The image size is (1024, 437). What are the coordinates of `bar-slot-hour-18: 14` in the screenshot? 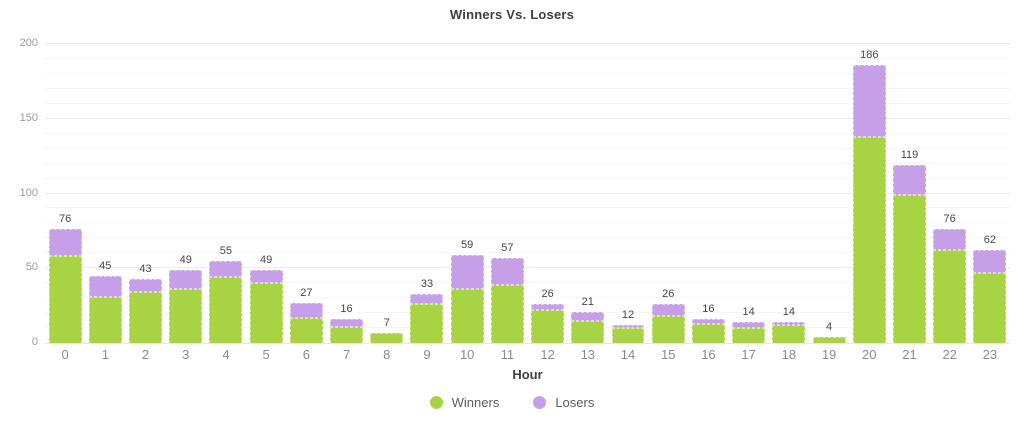 It's located at (789, 193).